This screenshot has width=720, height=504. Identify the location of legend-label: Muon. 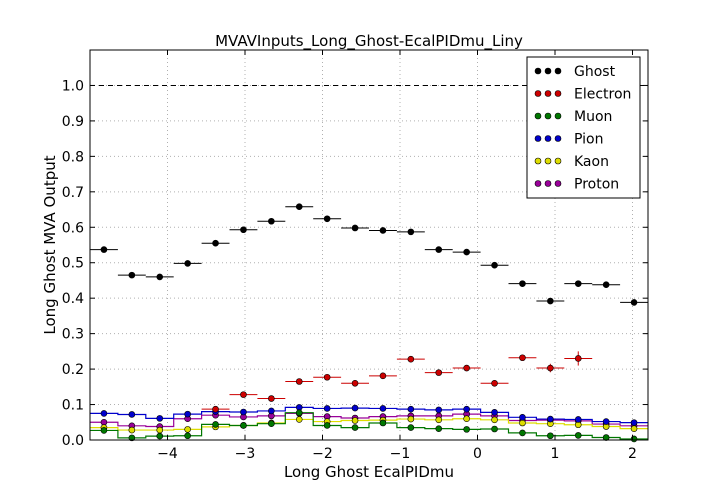
(593, 117).